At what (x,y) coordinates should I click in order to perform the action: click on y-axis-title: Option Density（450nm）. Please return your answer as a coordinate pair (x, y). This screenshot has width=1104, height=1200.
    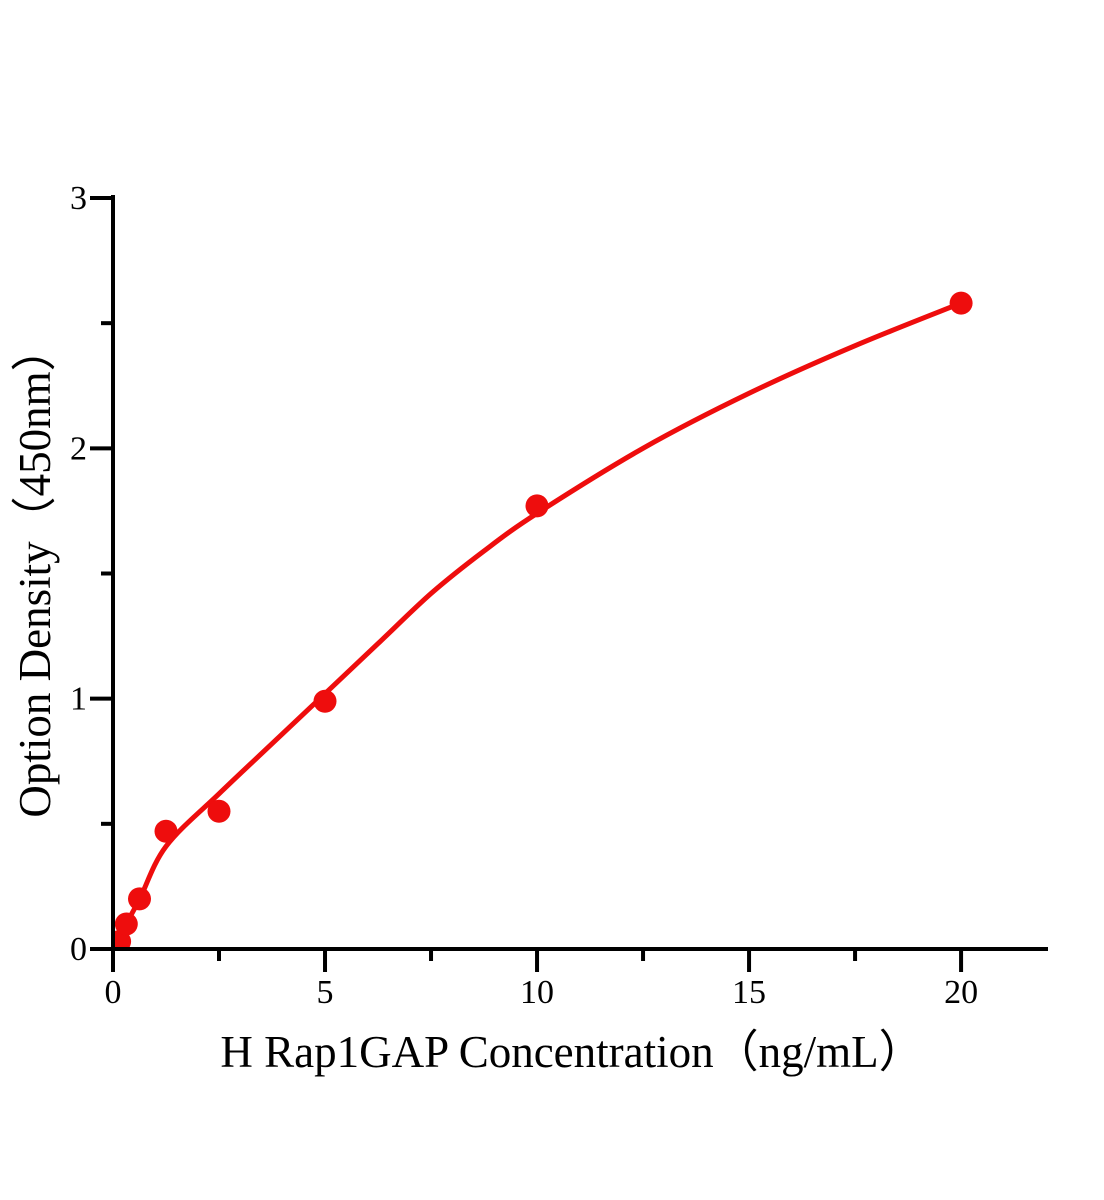
    Looking at the image, I should click on (35, 571).